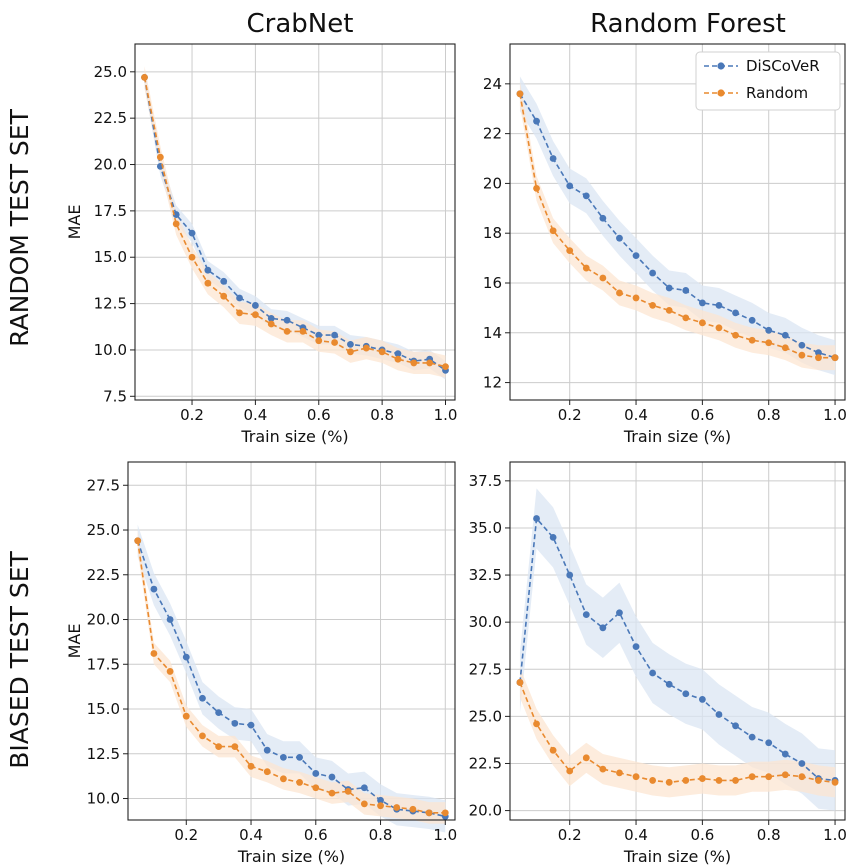 This screenshot has width=850, height=866. Describe the element at coordinates (783, 66) in the screenshot. I see `legend-label-discover: DiSCoVeR` at that location.